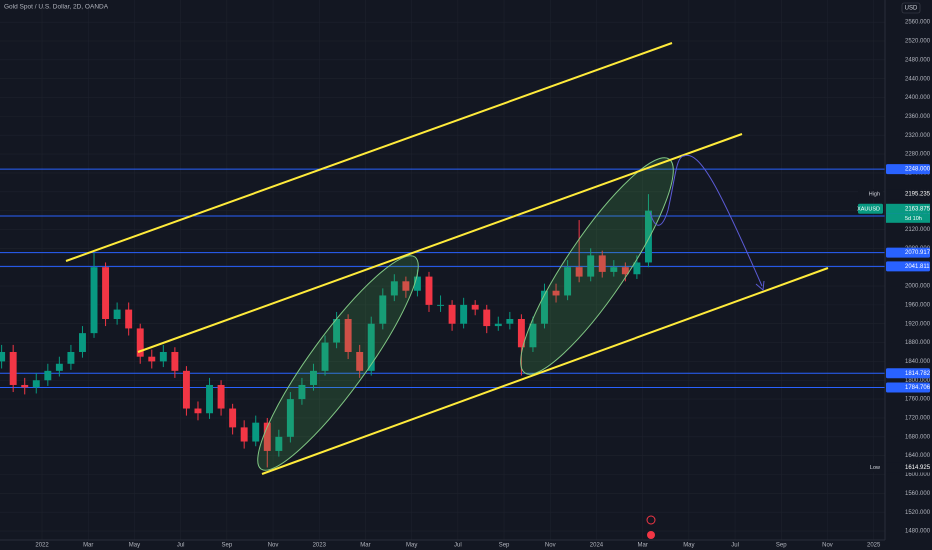  Describe the element at coordinates (918, 456) in the screenshot. I see `y-tick-label: 1640.000` at that location.